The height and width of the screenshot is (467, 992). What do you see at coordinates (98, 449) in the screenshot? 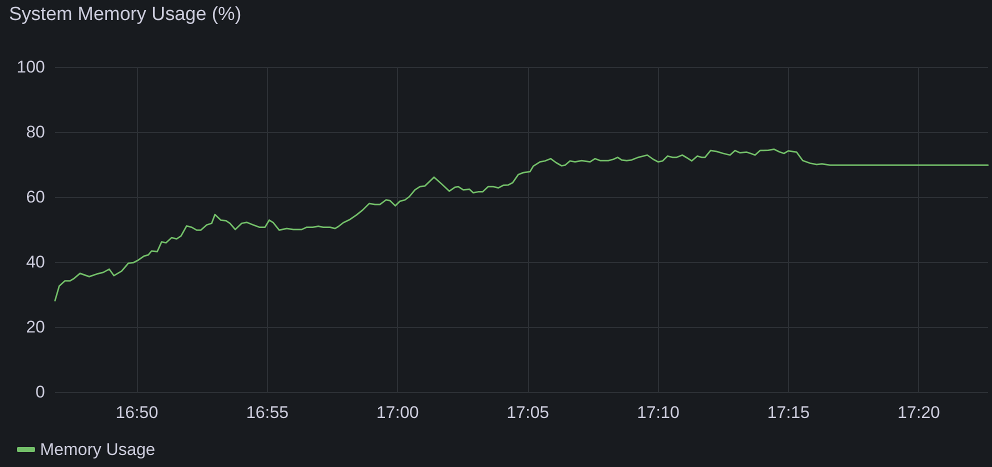
I see `legend-label: Memory Usage` at bounding box center [98, 449].